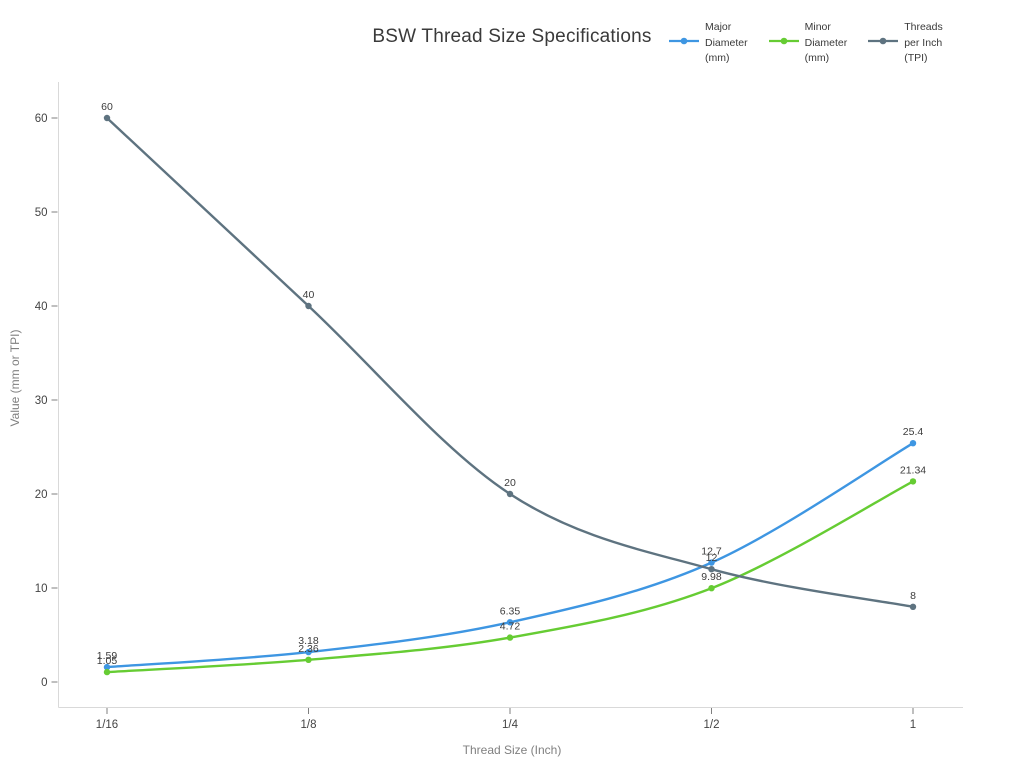 The height and width of the screenshot is (768, 1024). Describe the element at coordinates (913, 470) in the screenshot. I see `point-label-minor-diameter-mm: 21.34` at that location.